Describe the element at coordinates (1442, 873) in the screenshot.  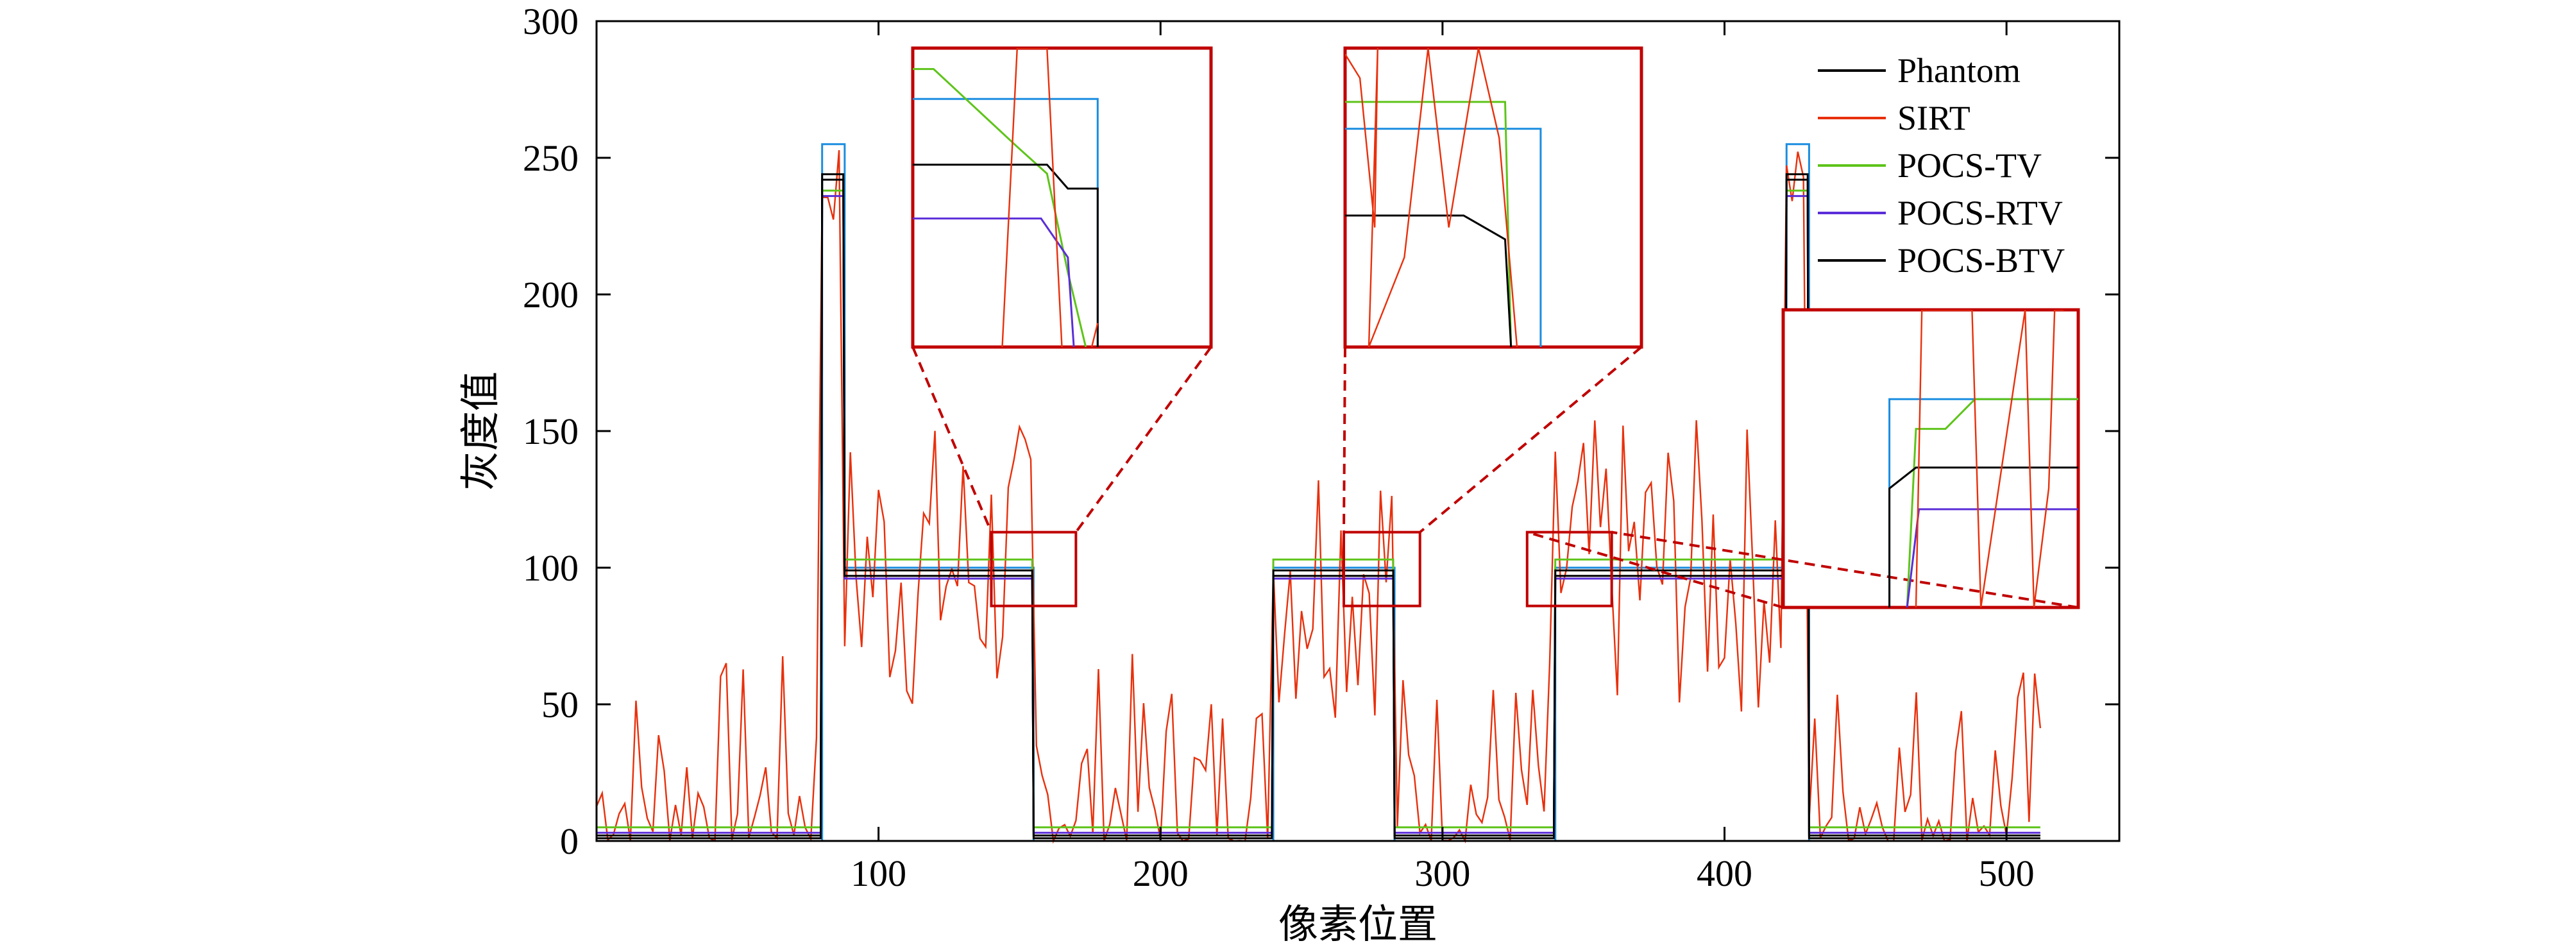
I see `x-tick-label: 300` at that location.